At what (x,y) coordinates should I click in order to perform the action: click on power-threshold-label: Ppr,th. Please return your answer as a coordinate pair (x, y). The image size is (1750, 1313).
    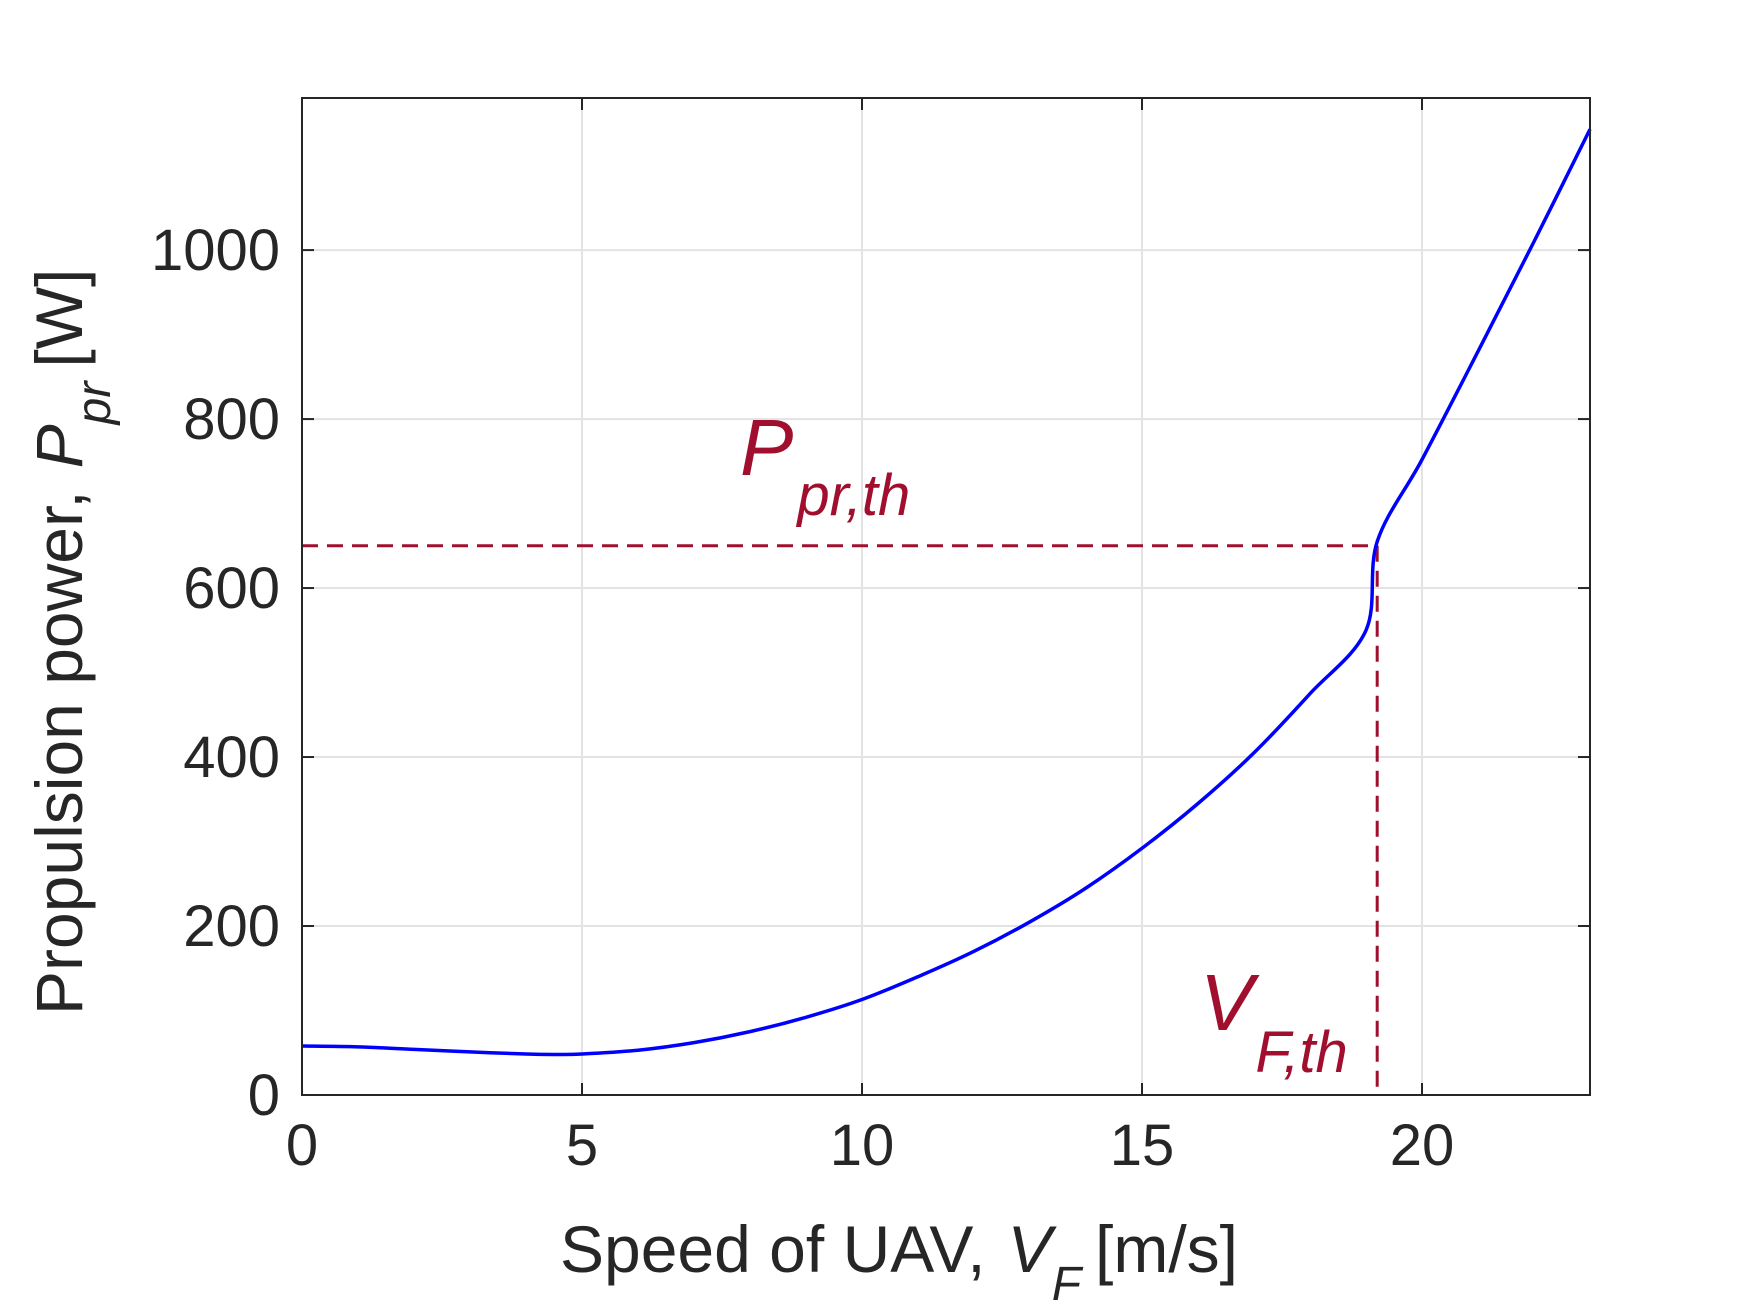
    Looking at the image, I should click on (825, 465).